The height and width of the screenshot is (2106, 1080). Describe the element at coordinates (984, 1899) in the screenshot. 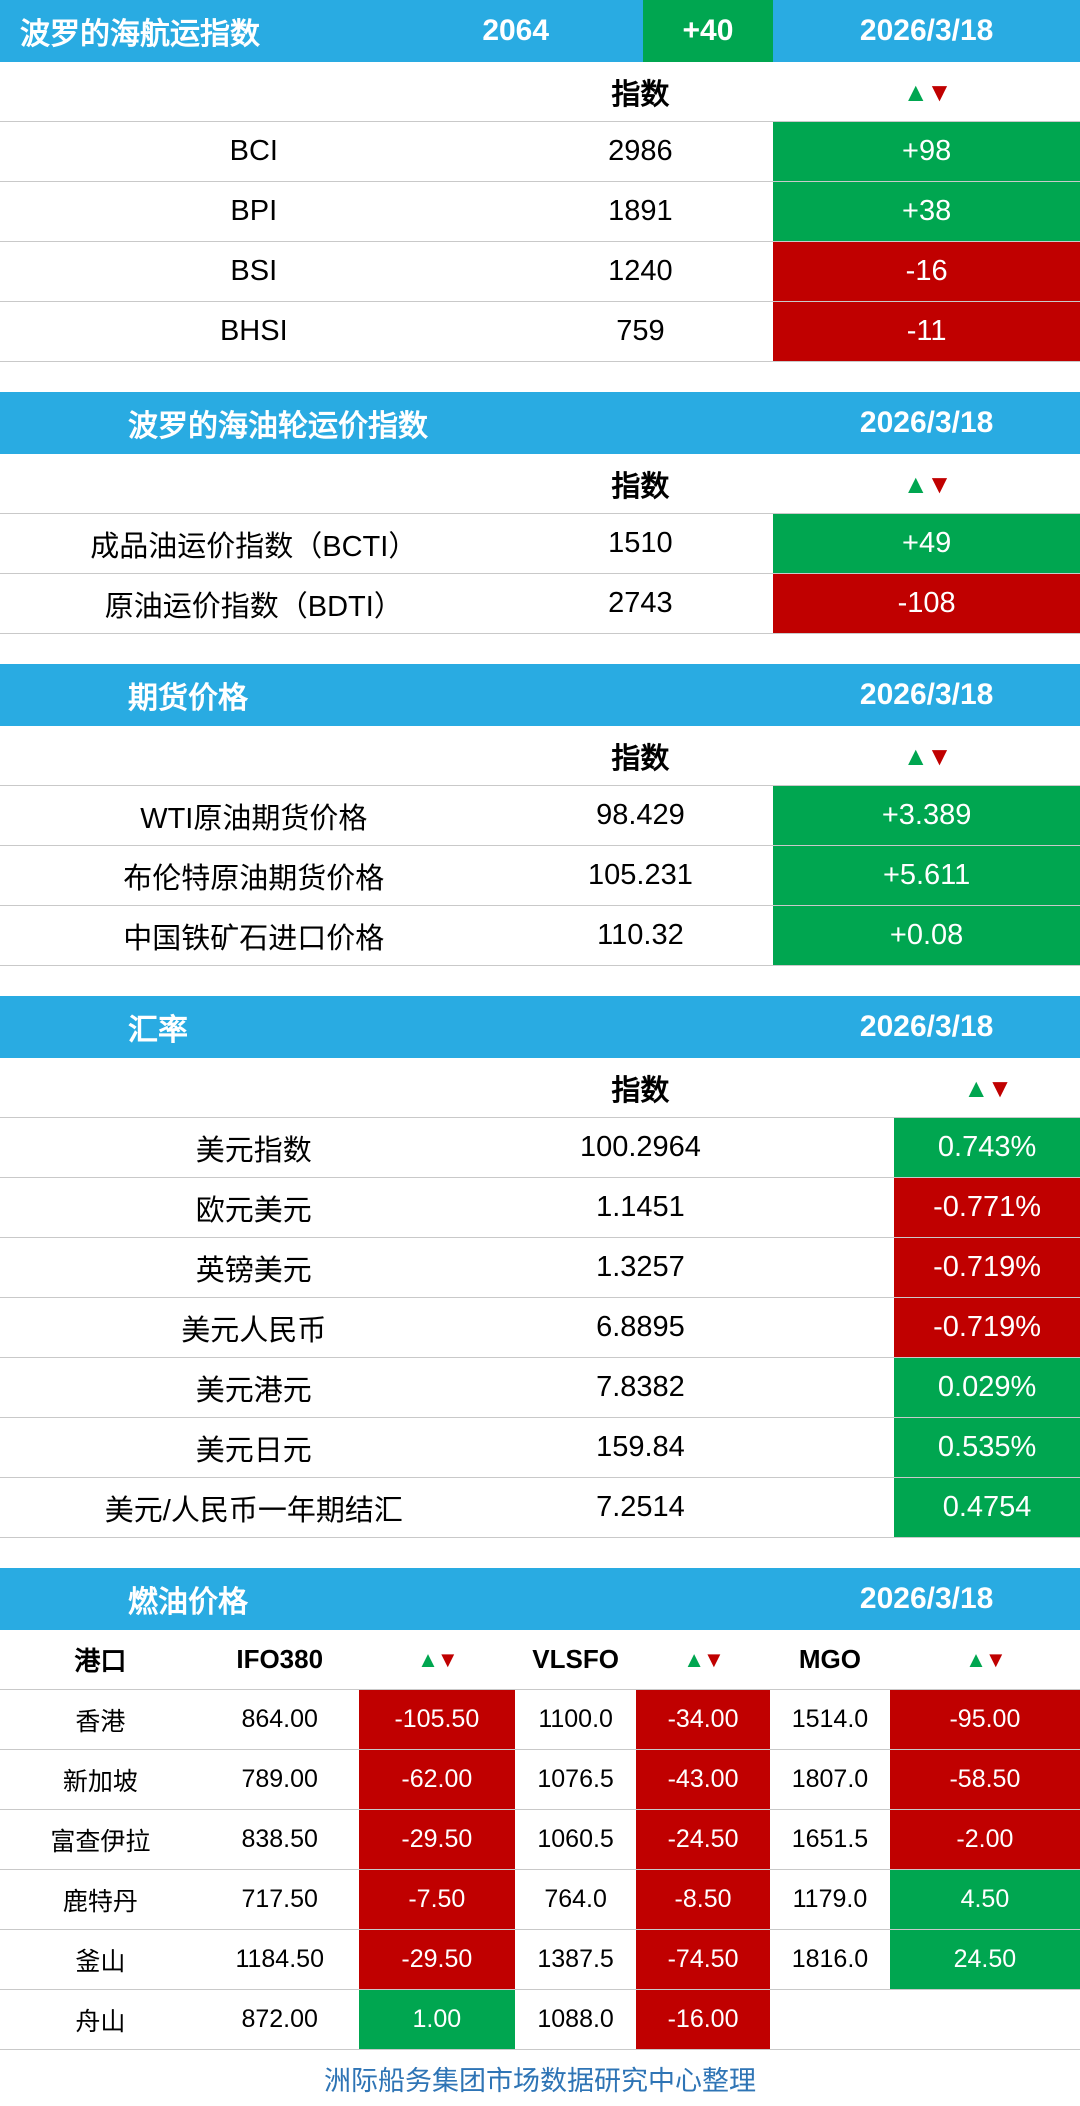

I see `mgo-change: 4.50` at that location.